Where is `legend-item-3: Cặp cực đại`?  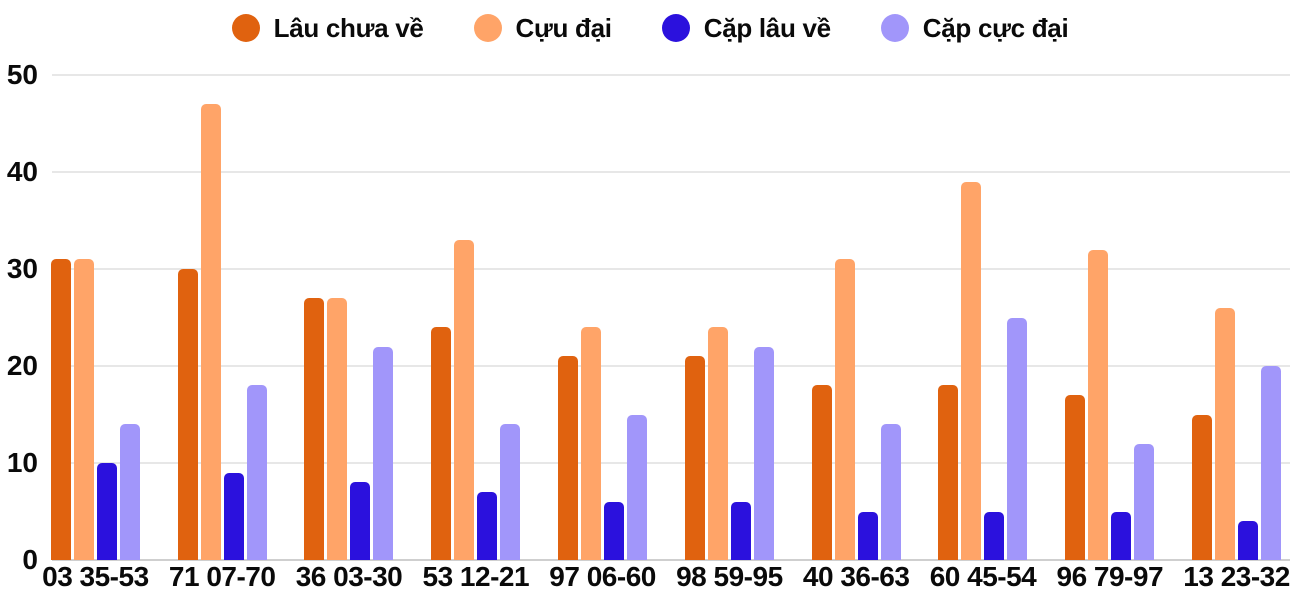
legend-item-3: Cặp cực đại is located at coordinates (974, 28).